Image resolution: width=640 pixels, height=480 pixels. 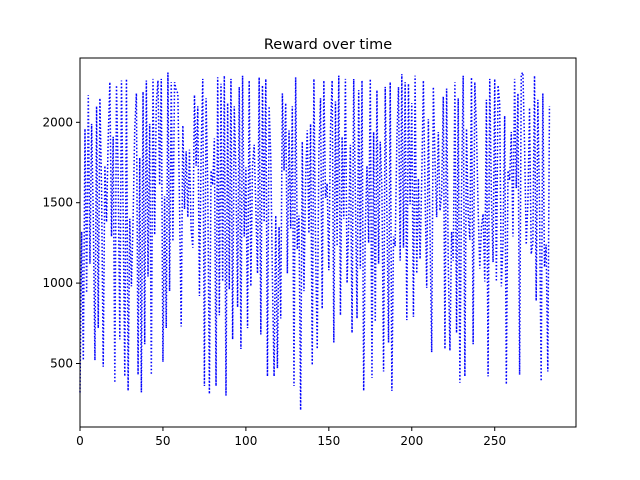 I want to click on x-tick-label: 100, so click(x=245, y=441).